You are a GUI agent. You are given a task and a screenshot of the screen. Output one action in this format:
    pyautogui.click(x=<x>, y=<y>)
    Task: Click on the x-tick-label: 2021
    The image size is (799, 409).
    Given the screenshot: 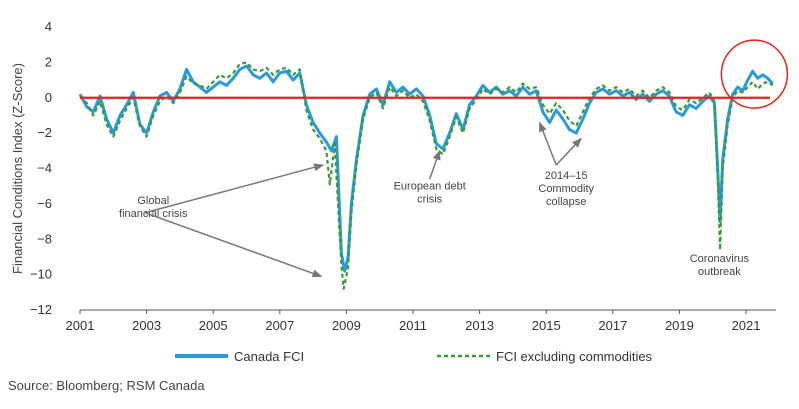 What is the action you would take?
    pyautogui.click(x=746, y=325)
    